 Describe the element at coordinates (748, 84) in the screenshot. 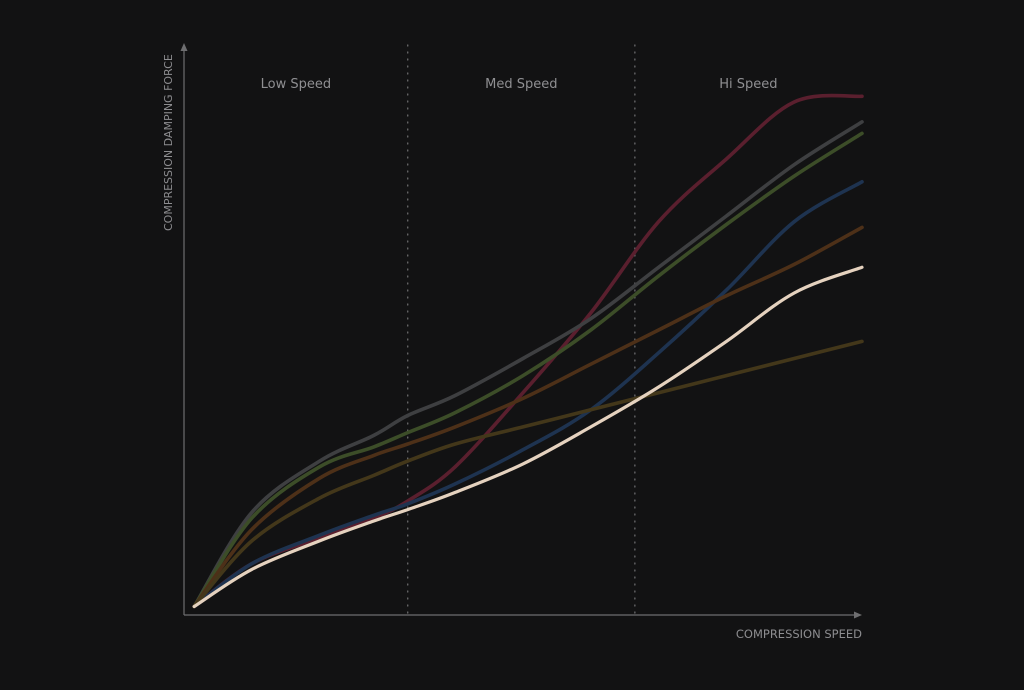

I see `region-label: Hi Speed` at that location.